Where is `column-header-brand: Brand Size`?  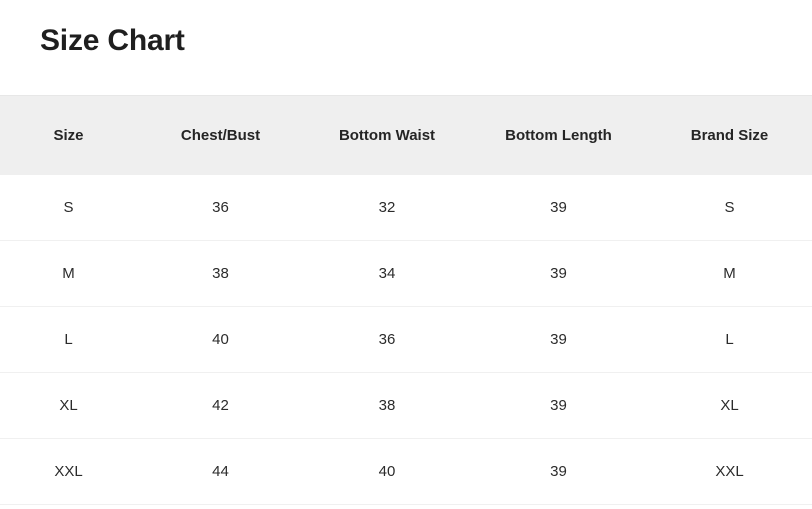
column-header-brand: Brand Size is located at coordinates (729, 135).